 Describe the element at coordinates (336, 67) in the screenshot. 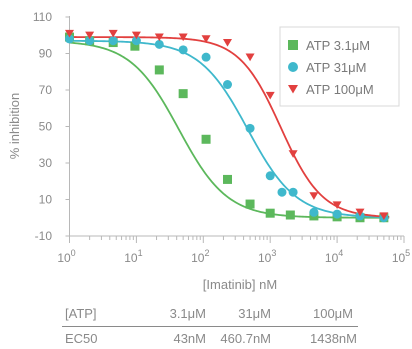

I see `legend-label-1: ATP 31μM` at that location.